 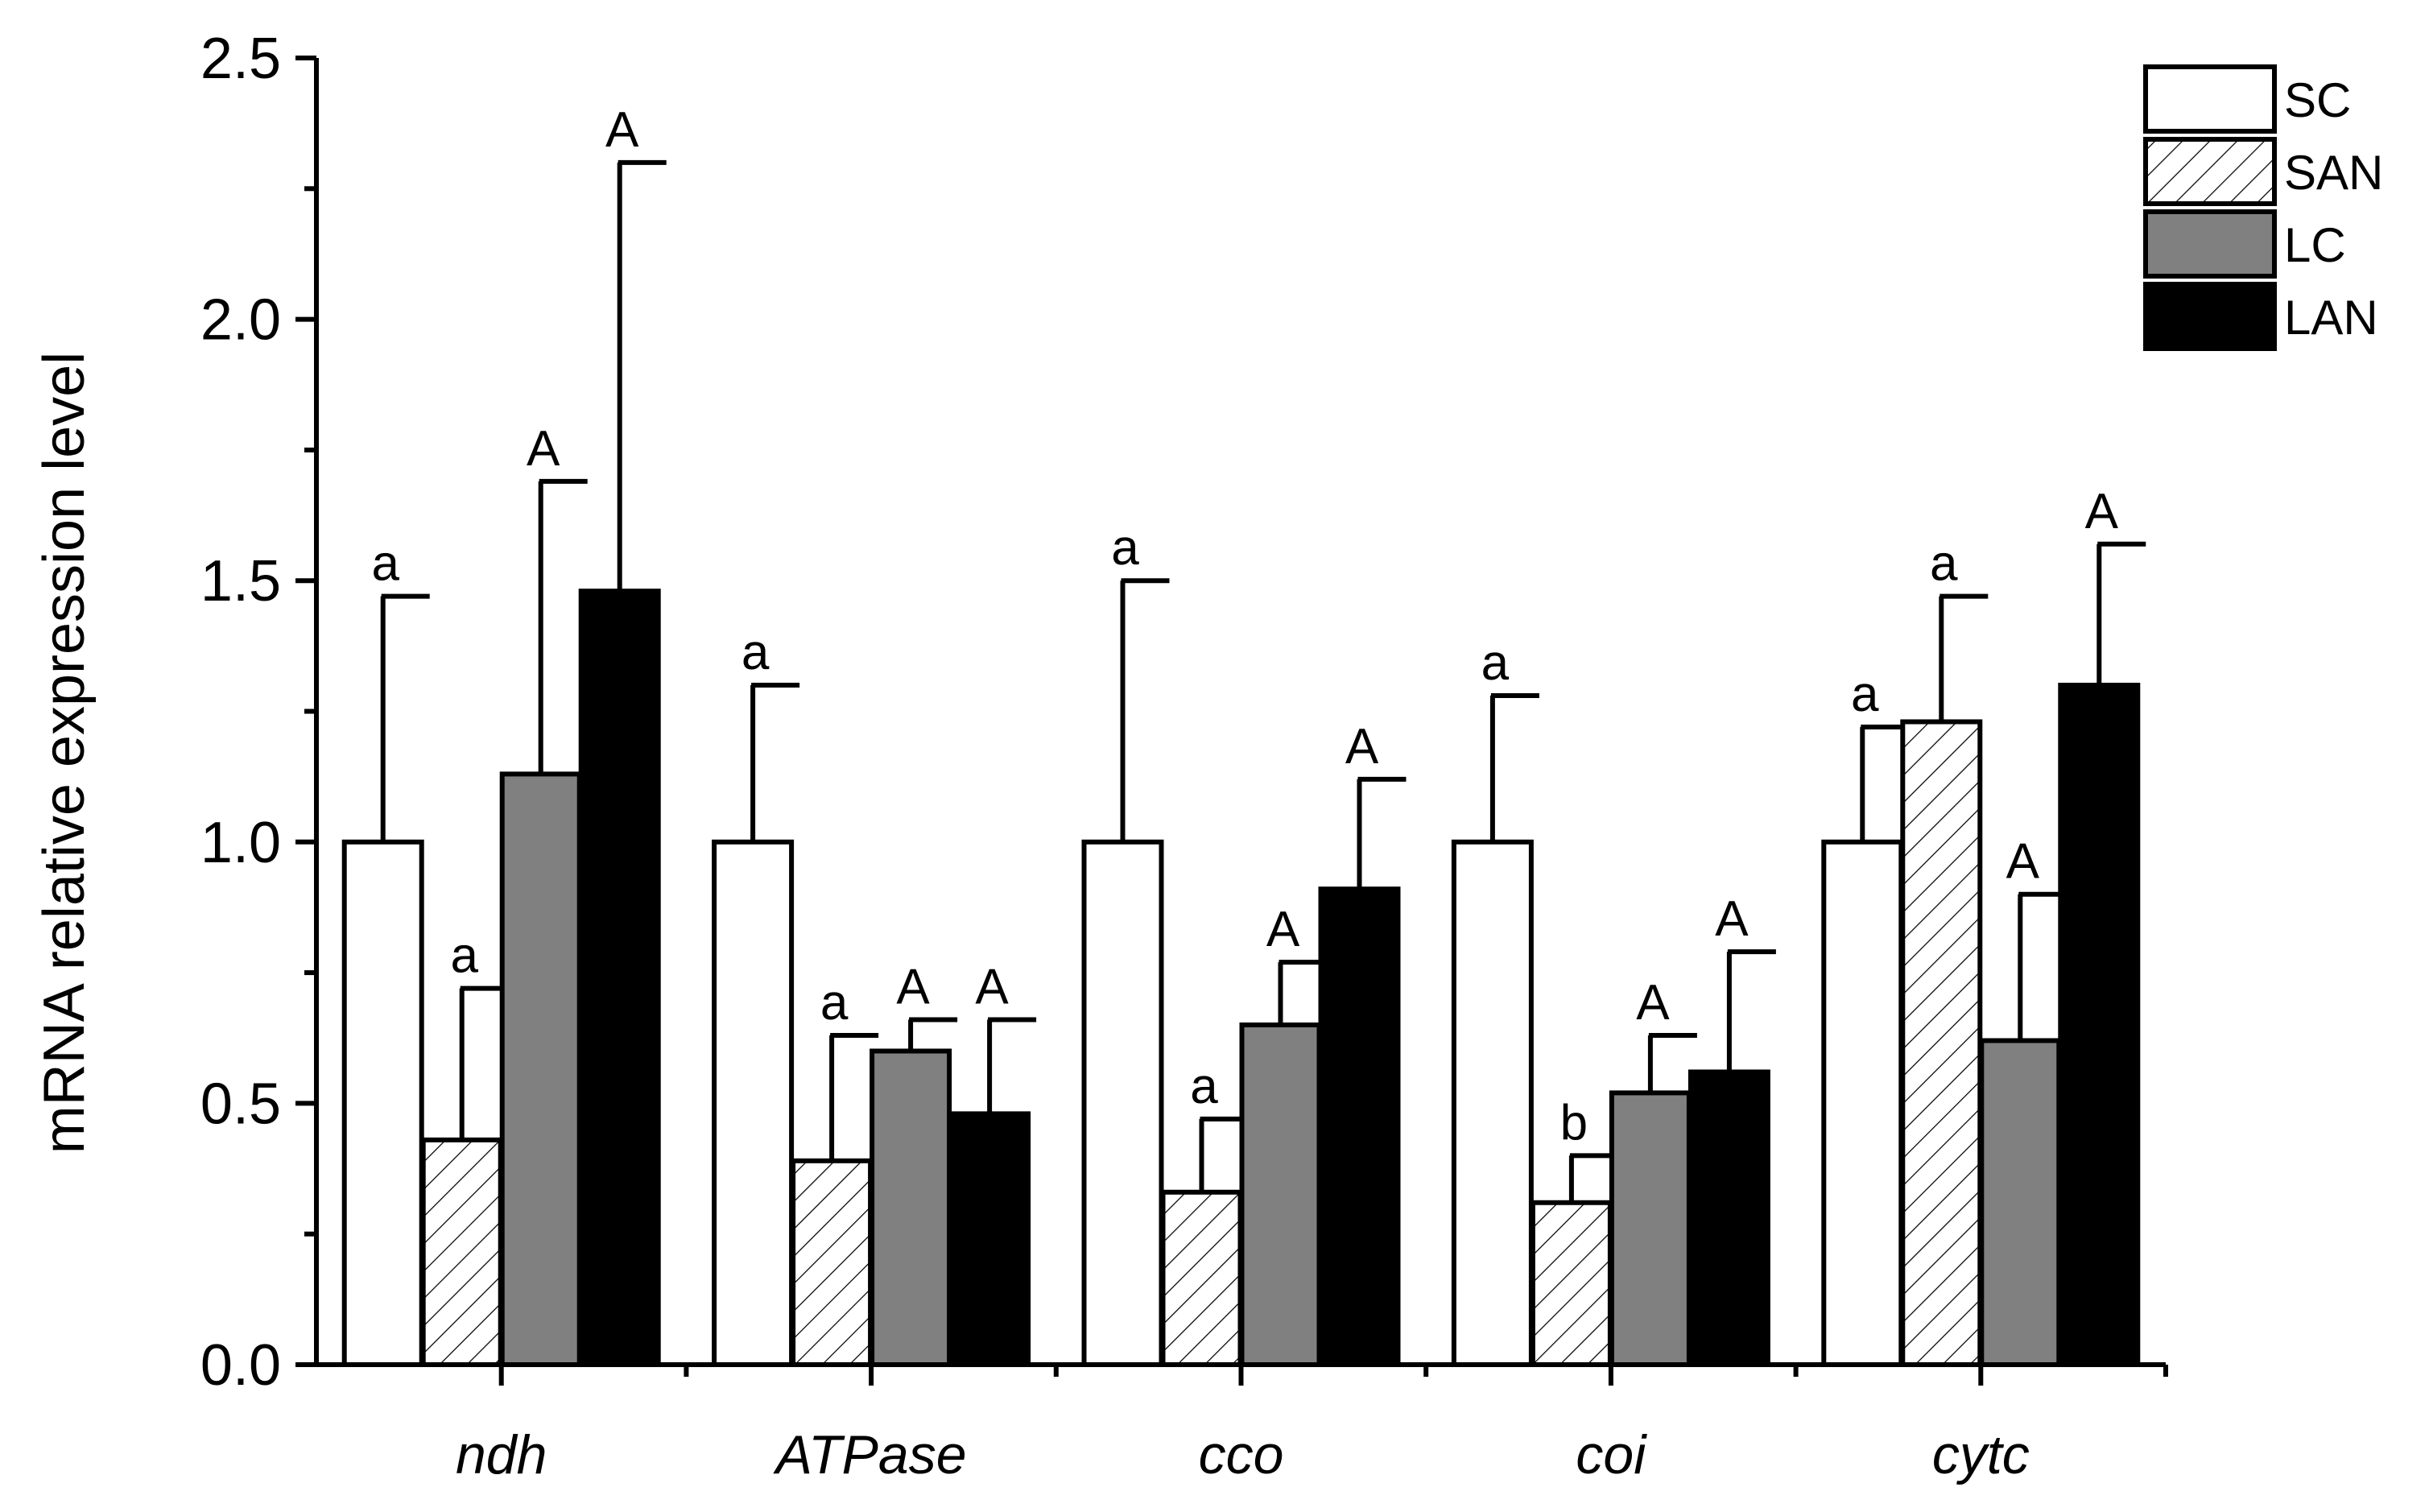 What do you see at coordinates (2210, 171) in the screenshot?
I see `legend-swatch-san` at bounding box center [2210, 171].